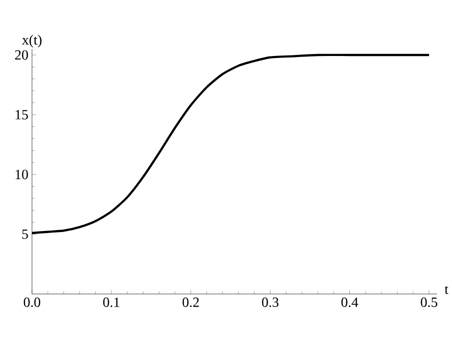  What do you see at coordinates (32, 41) in the screenshot?
I see `y-axis-title: x(t)` at bounding box center [32, 41].